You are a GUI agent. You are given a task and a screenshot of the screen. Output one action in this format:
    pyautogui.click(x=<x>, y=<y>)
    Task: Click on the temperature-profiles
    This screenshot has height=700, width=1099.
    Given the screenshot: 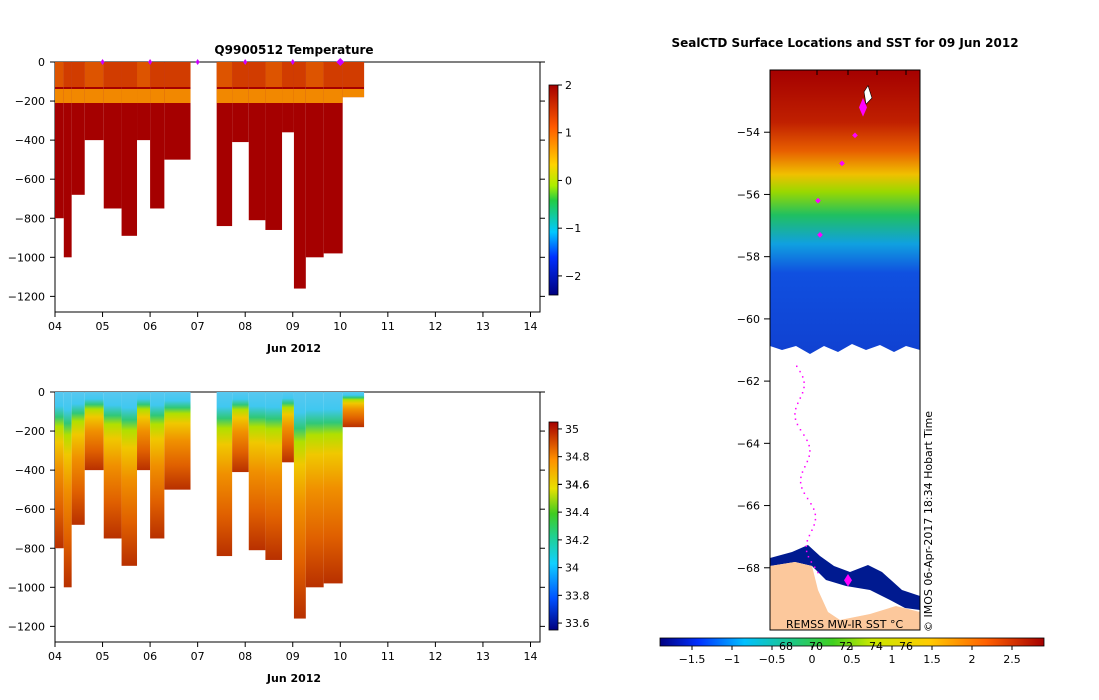 What is the action you would take?
    pyautogui.click(x=210, y=175)
    